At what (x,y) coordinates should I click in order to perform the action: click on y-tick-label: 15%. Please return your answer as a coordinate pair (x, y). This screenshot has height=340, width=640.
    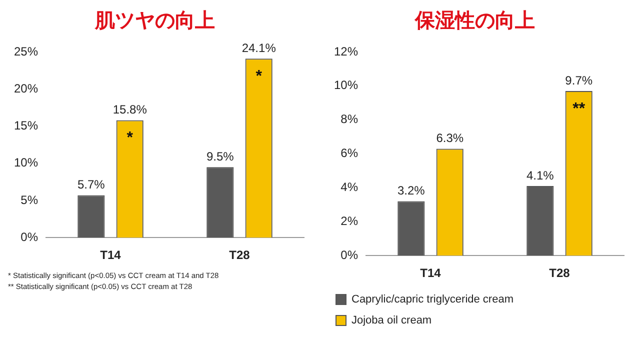
    Looking at the image, I should click on (26, 125).